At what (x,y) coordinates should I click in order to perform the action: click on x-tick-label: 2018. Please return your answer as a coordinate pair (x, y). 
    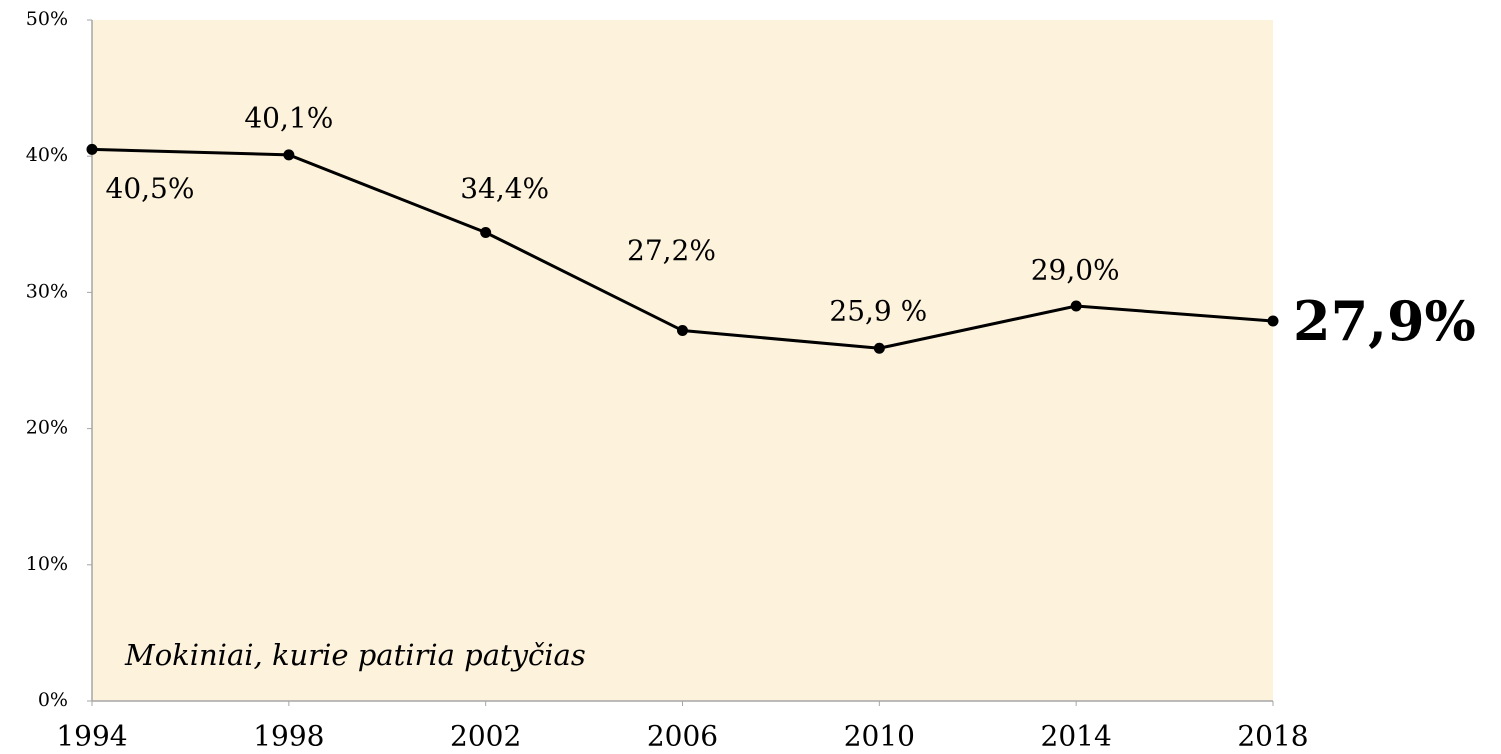
    Looking at the image, I should click on (1272, 736).